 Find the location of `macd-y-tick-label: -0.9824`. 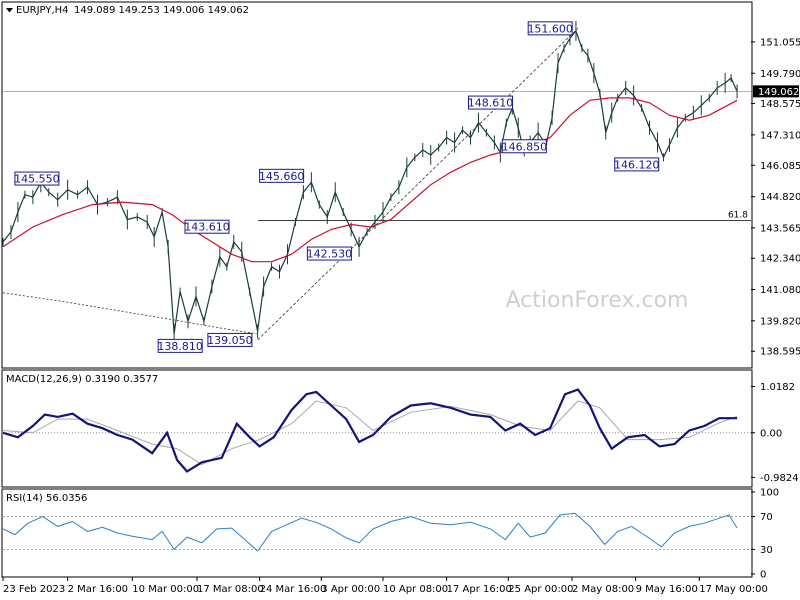

macd-y-tick-label: -0.9824 is located at coordinates (779, 478).